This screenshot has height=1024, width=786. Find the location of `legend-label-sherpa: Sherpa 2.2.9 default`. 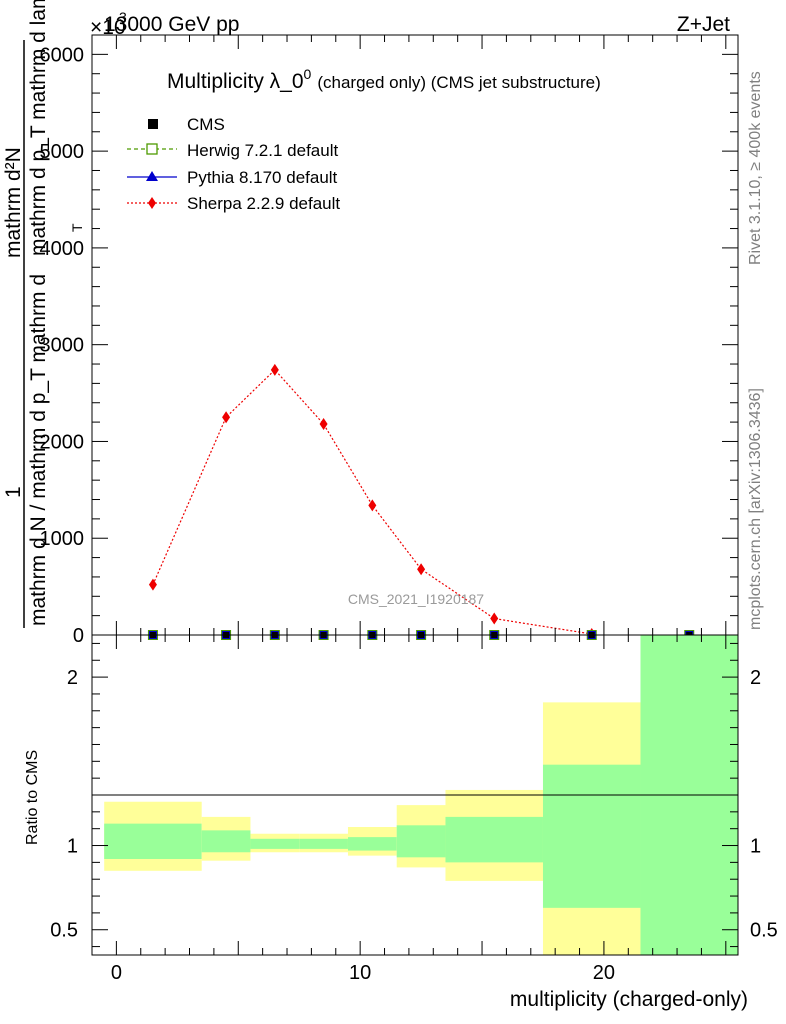

legend-label-sherpa: Sherpa 2.2.9 default is located at coordinates (263, 203).